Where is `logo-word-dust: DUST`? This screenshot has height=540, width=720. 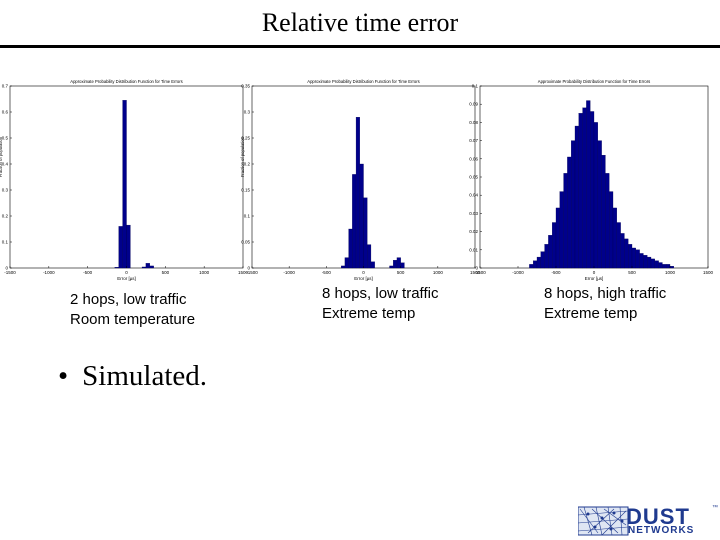
logo-word-dust: DUST is located at coordinates (658, 516).